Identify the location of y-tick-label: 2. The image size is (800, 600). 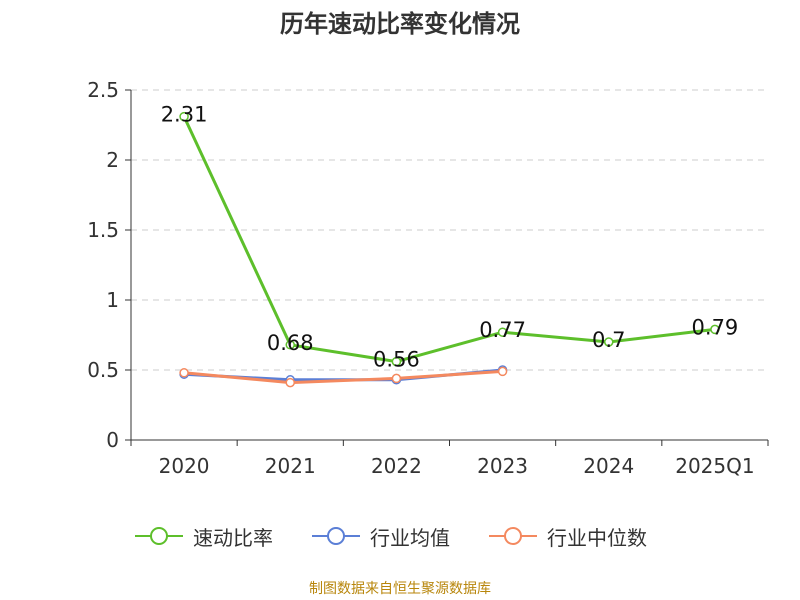
(112, 160).